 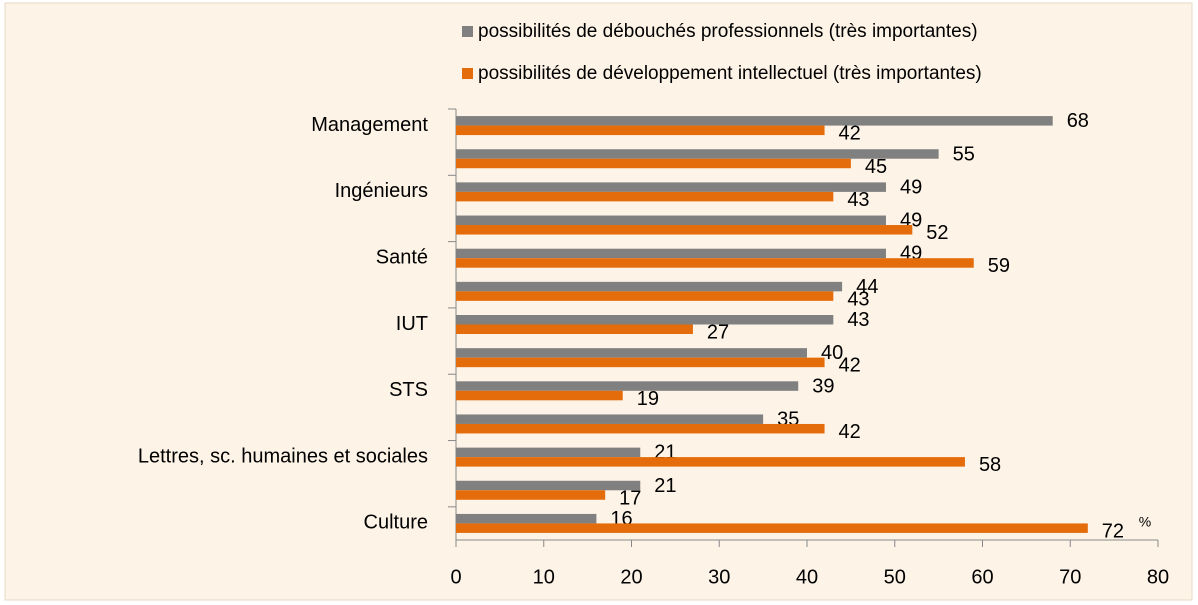 What do you see at coordinates (832, 353) in the screenshot?
I see `data-label: 40` at bounding box center [832, 353].